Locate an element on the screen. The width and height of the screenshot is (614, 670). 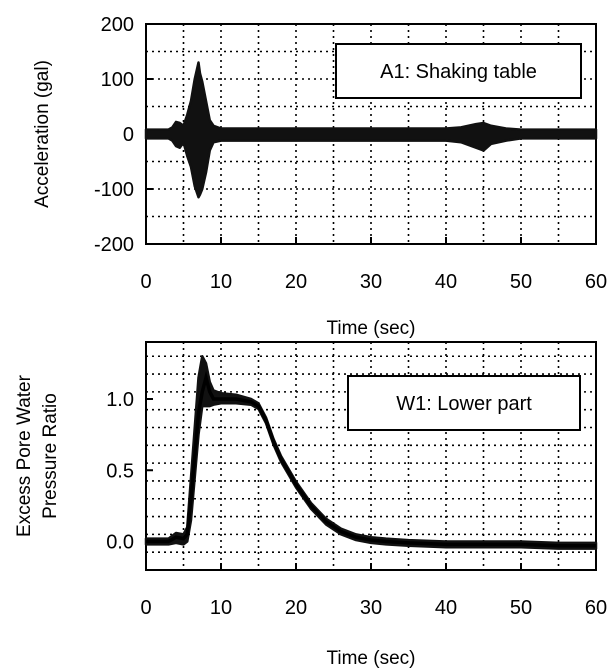
y-tick-label: 0.5 is located at coordinates (120, 471).